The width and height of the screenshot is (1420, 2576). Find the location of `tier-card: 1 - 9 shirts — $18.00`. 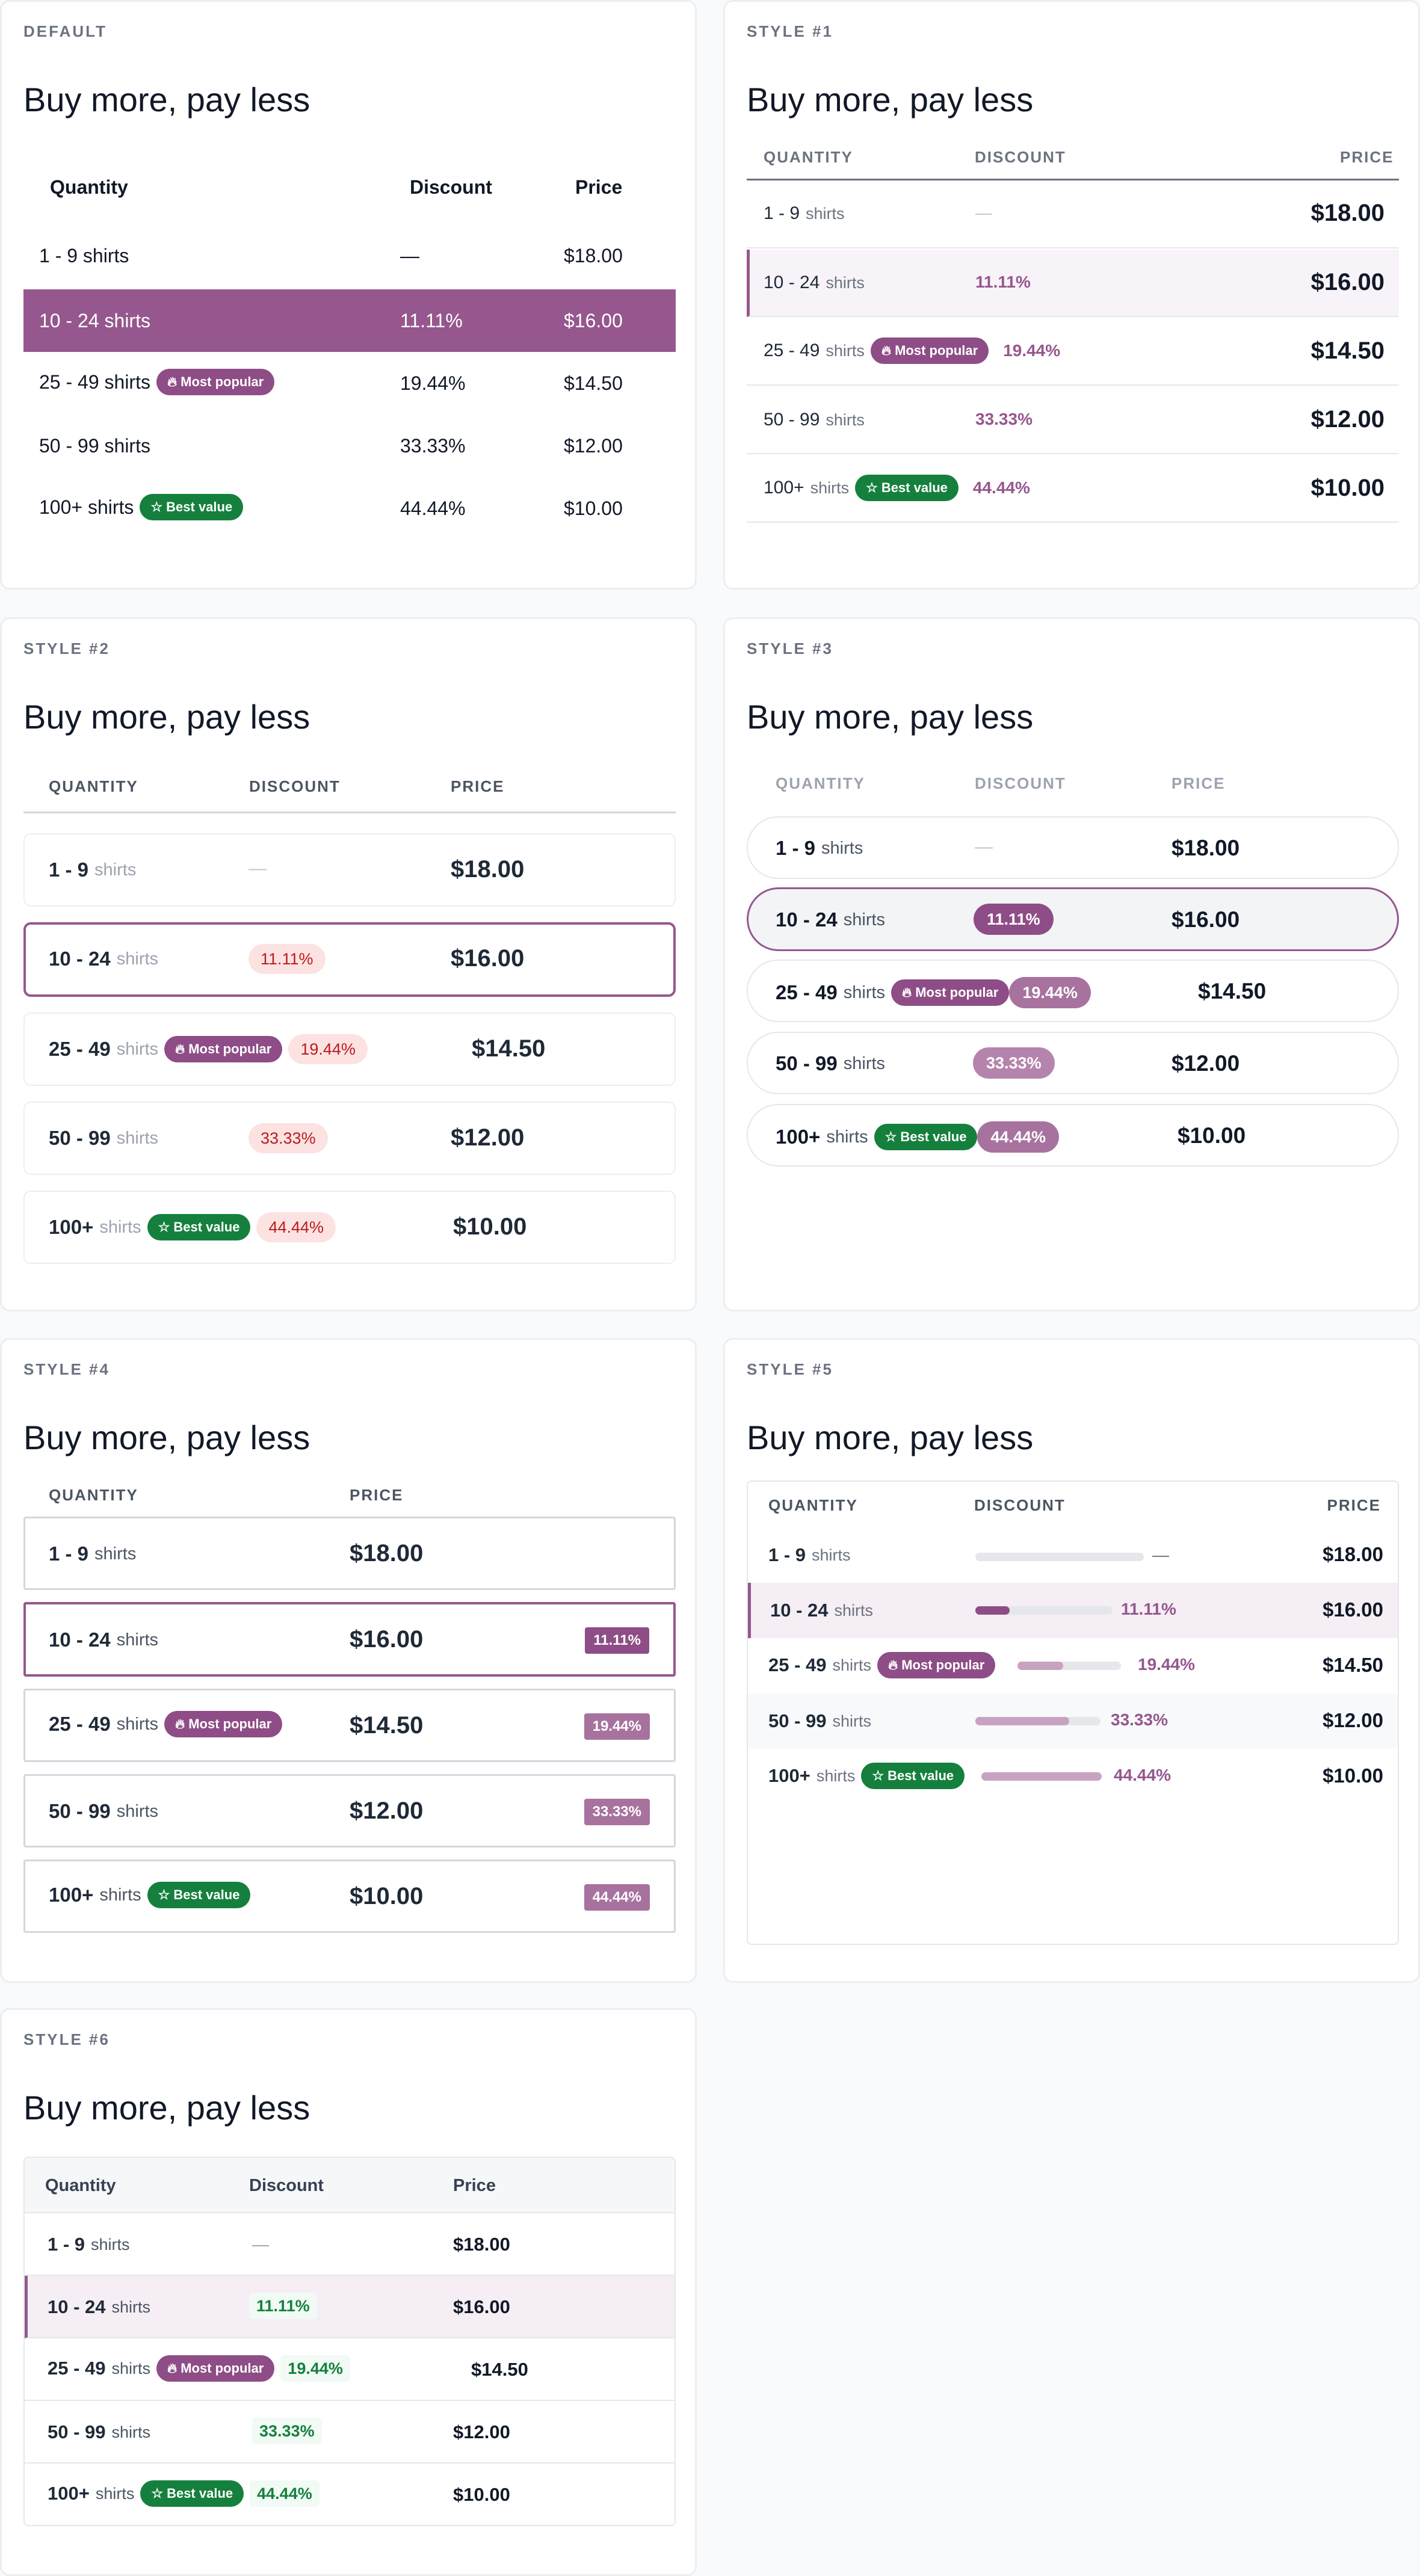

tier-card: 1 - 9 shirts — $18.00 is located at coordinates (349, 870).